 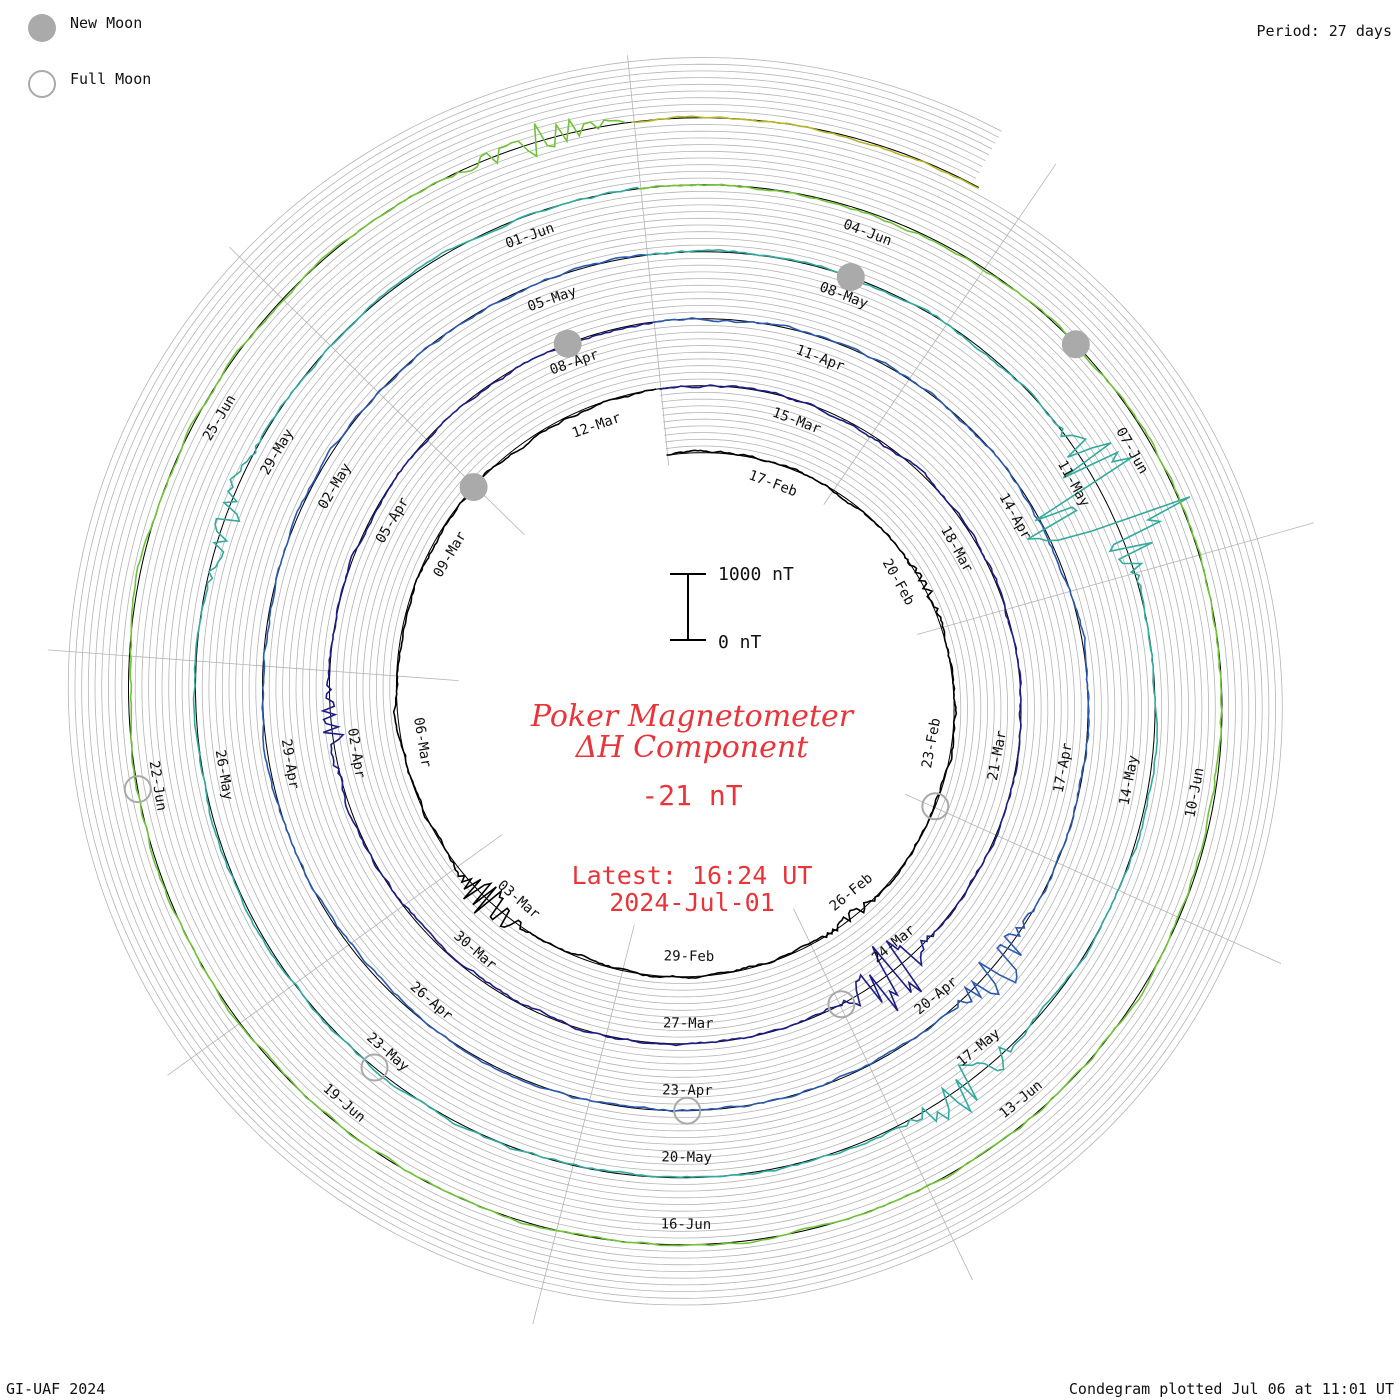 What do you see at coordinates (692, 875) in the screenshot?
I see `latest-time: Latest: 16:24 UT` at bounding box center [692, 875].